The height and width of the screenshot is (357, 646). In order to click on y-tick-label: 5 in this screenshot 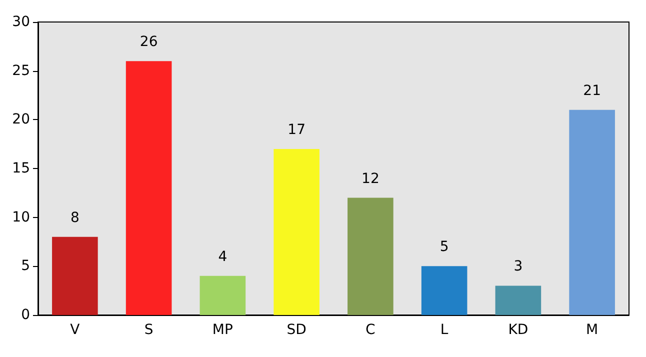, I will do `click(25, 266)`.